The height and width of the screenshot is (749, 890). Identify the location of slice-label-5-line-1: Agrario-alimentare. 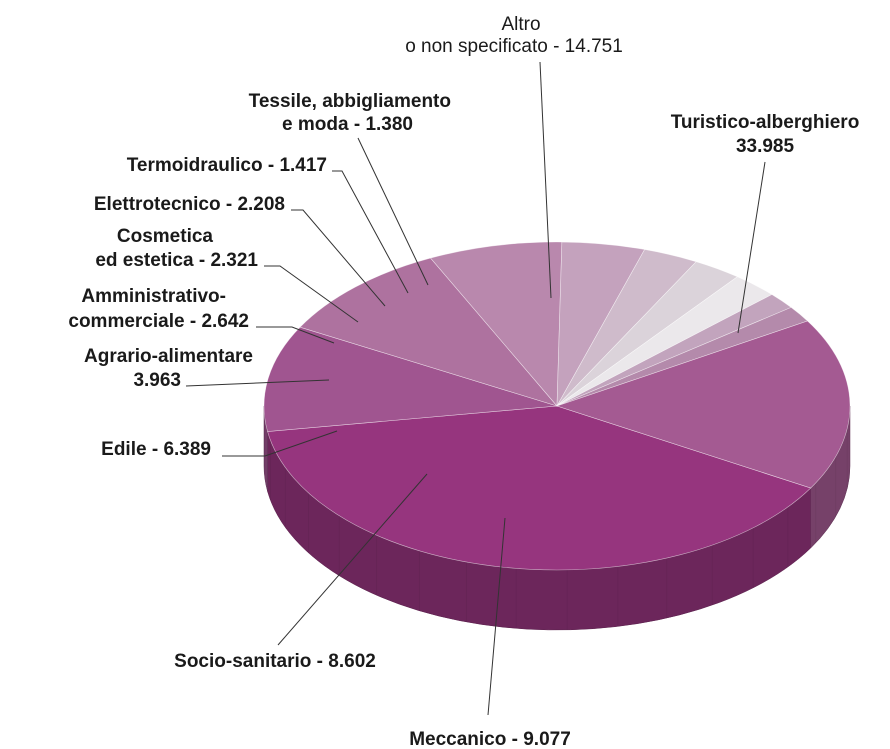
(168, 356).